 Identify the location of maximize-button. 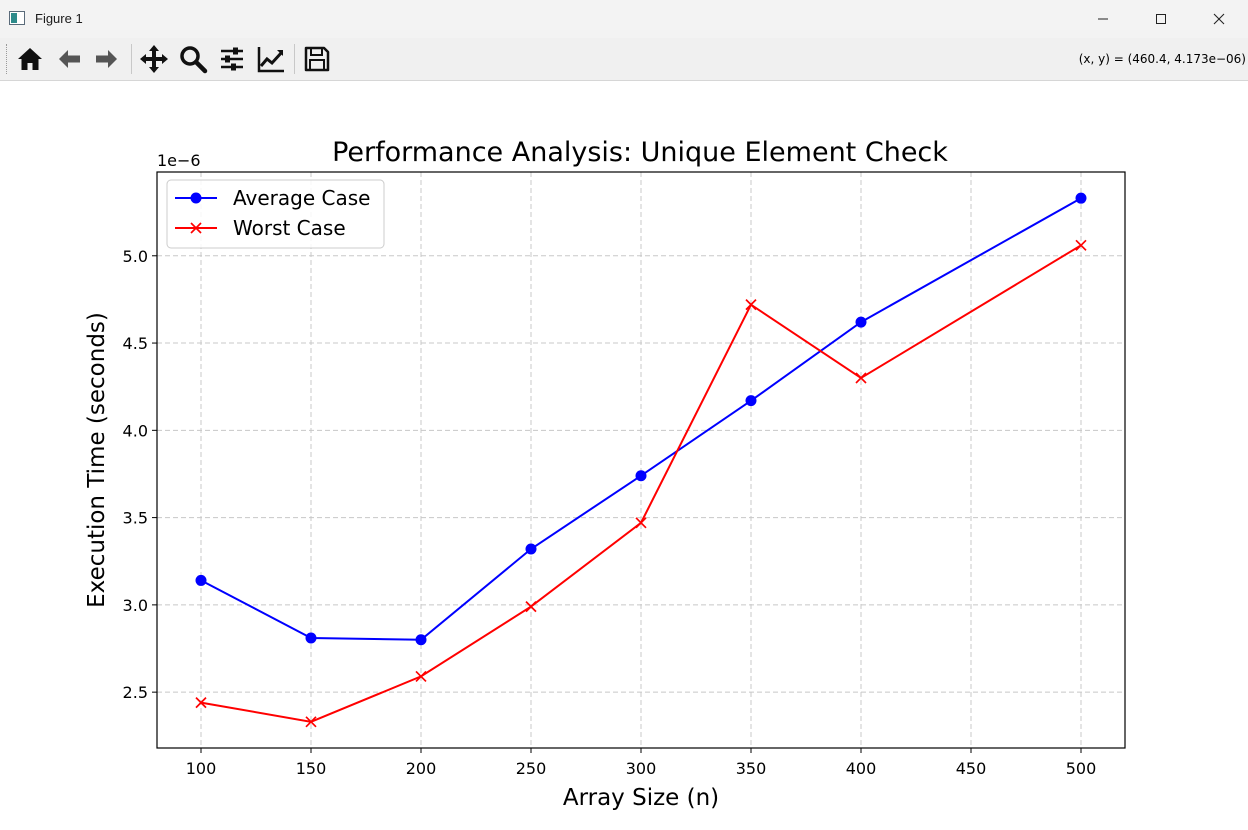
(1161, 19).